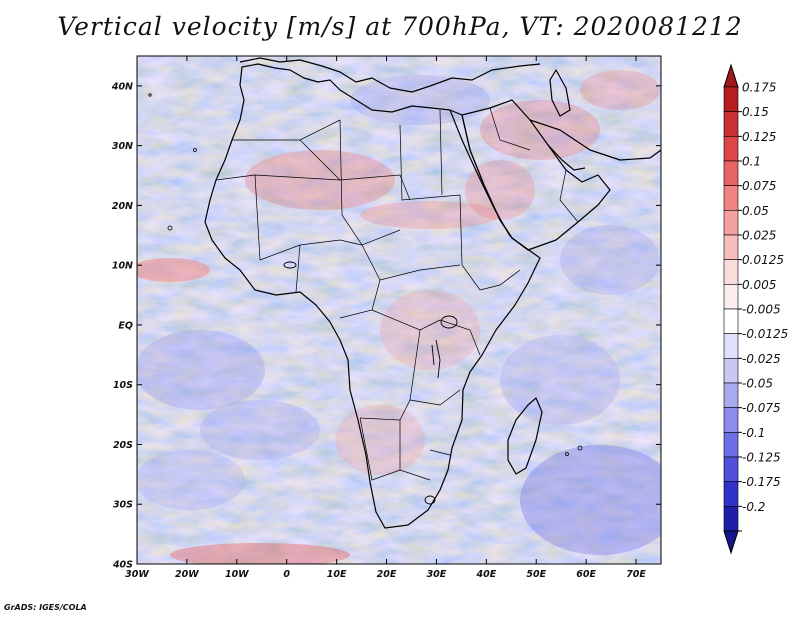 The height and width of the screenshot is (618, 800). Describe the element at coordinates (761, 408) in the screenshot. I see `colorbar-label-13: -0.075` at that location.